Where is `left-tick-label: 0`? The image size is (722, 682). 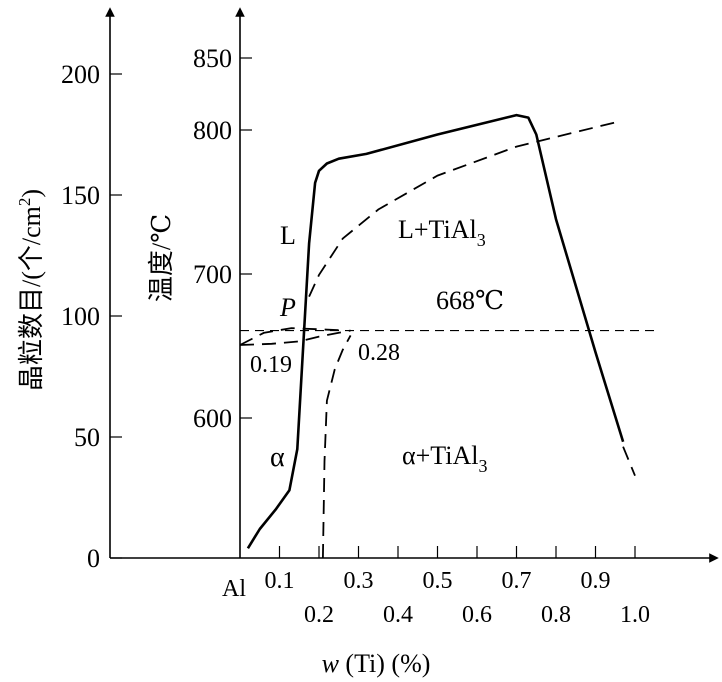
left-tick-label: 0 is located at coordinates (93, 558).